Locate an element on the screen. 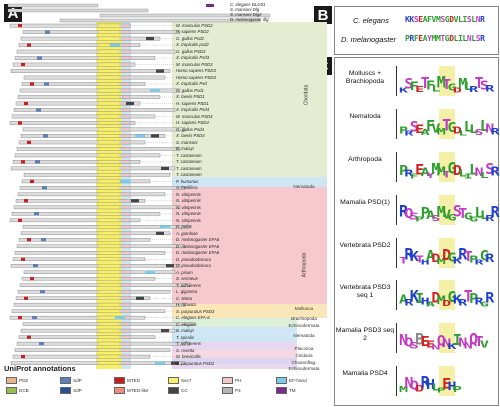  residue: L is located at coordinates (464, 38).